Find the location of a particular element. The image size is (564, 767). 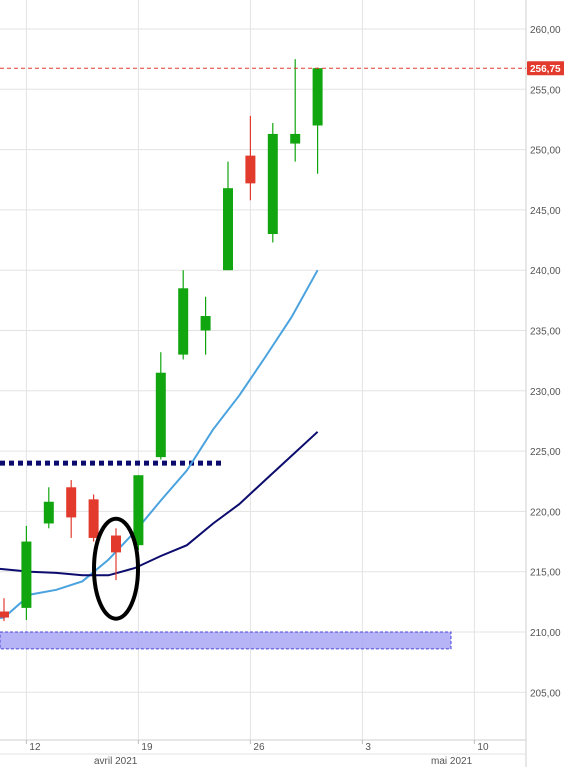

highlight-ellipse is located at coordinates (116, 568).